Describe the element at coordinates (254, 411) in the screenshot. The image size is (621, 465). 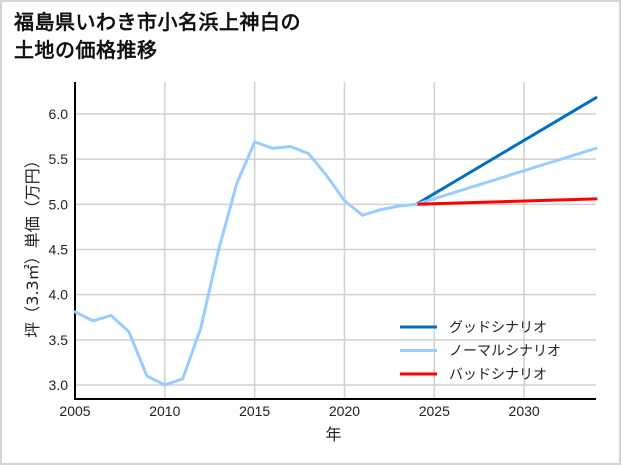
I see `x-tick-label: 2015` at that location.